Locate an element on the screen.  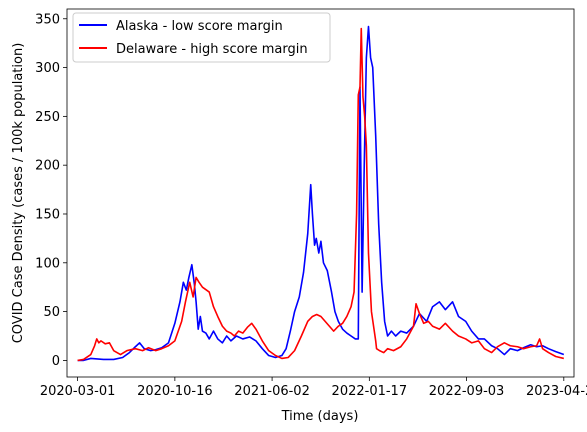
legend-box is located at coordinates (201, 37).